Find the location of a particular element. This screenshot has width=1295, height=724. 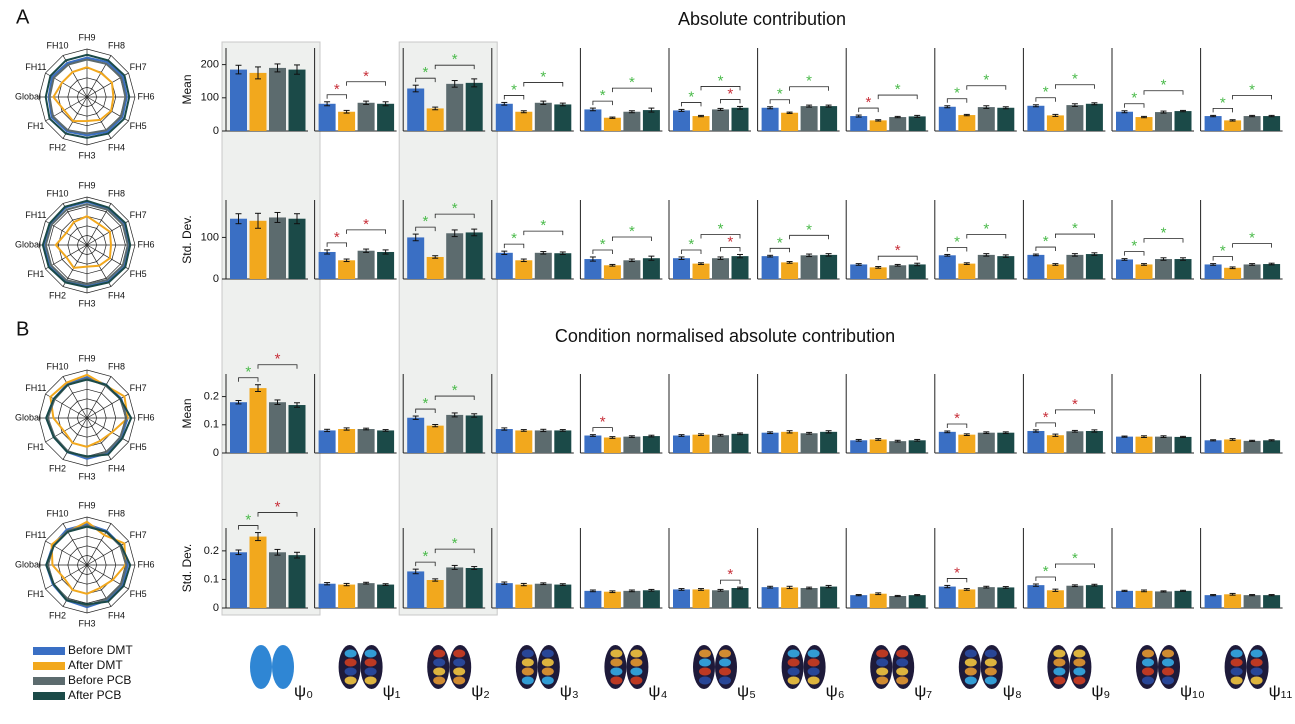

radar-axis-label: FH6 is located at coordinates (145, 96).